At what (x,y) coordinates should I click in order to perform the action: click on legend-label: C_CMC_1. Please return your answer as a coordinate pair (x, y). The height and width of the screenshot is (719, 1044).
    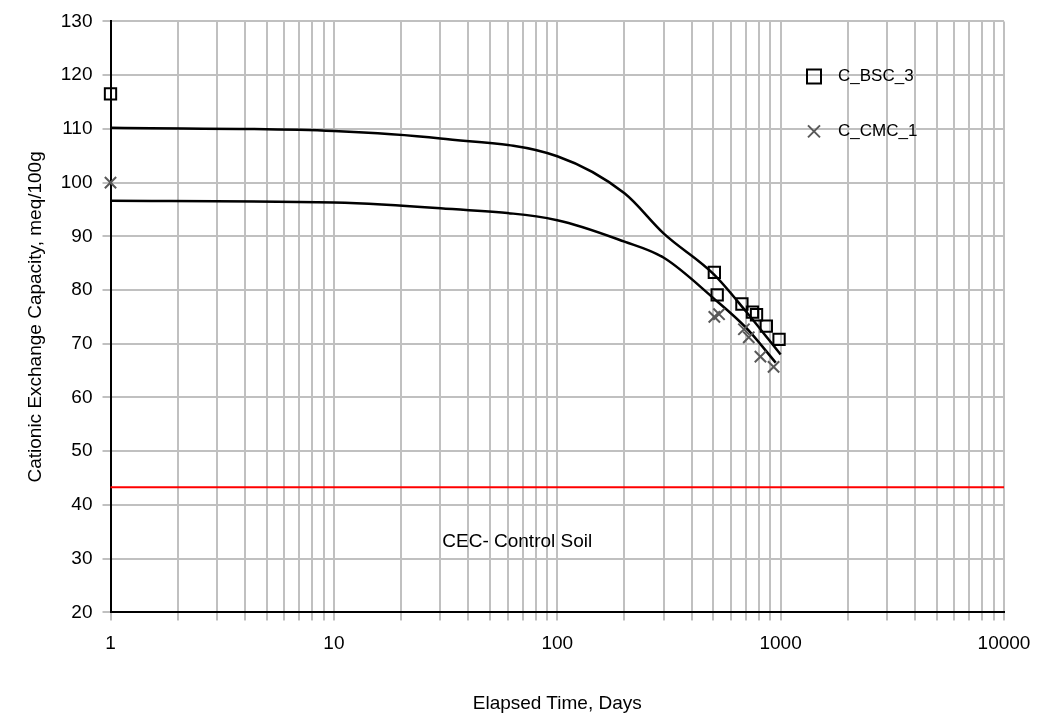
    Looking at the image, I should click on (878, 131).